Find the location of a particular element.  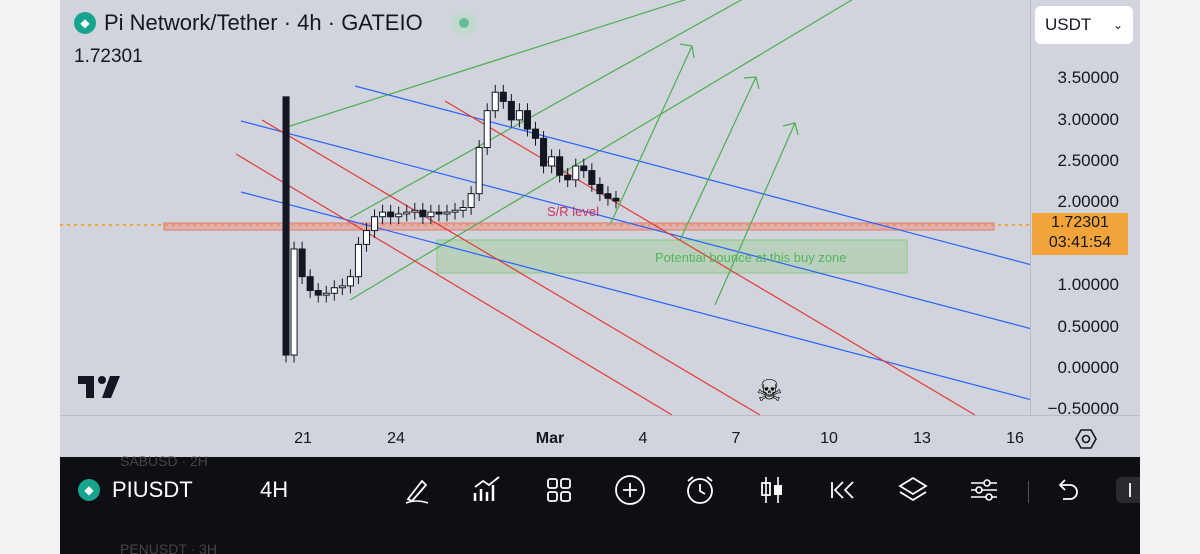

time-tick: 7 is located at coordinates (736, 438).